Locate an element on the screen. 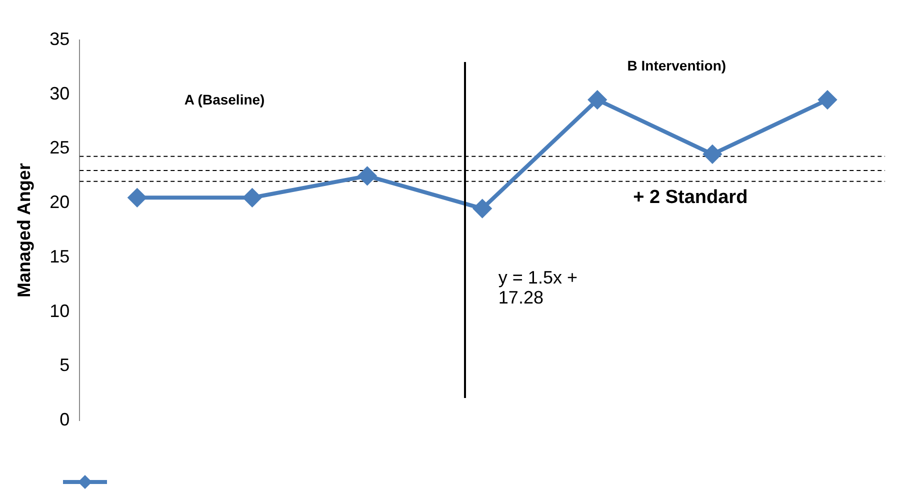 Image resolution: width=897 pixels, height=501 pixels. annotation: A (Baseline) is located at coordinates (224, 100).